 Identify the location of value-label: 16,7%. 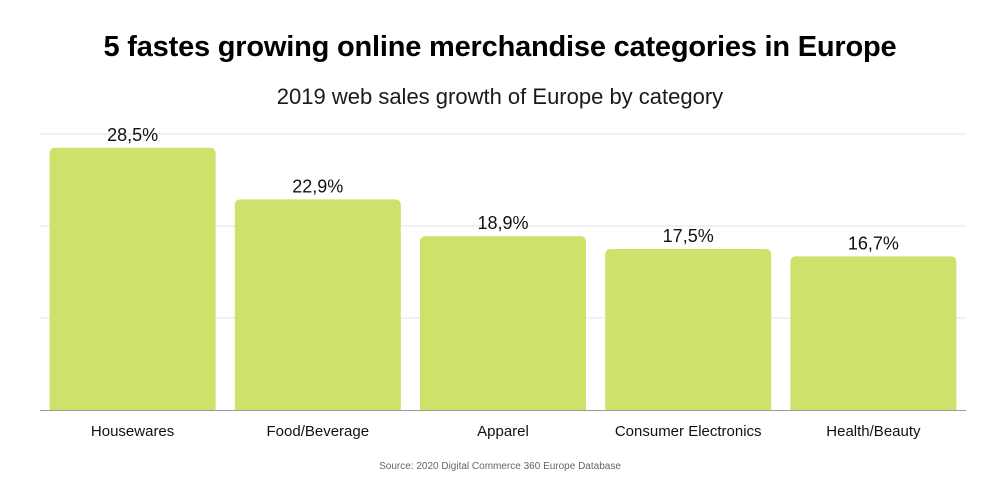
(873, 243).